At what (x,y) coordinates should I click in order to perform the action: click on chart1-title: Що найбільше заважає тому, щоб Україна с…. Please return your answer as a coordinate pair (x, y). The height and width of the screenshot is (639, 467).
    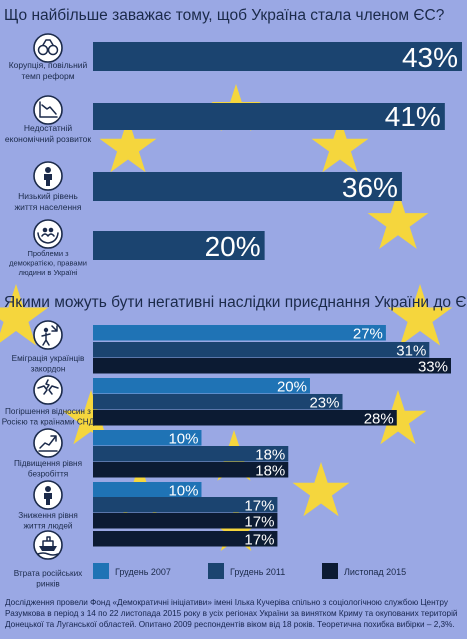
    Looking at the image, I should click on (224, 15).